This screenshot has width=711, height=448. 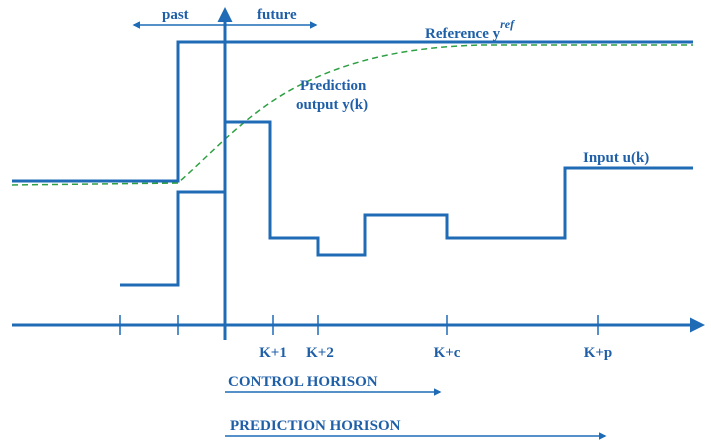 What do you see at coordinates (332, 105) in the screenshot?
I see `prediction-label: output y(k)` at bounding box center [332, 105].